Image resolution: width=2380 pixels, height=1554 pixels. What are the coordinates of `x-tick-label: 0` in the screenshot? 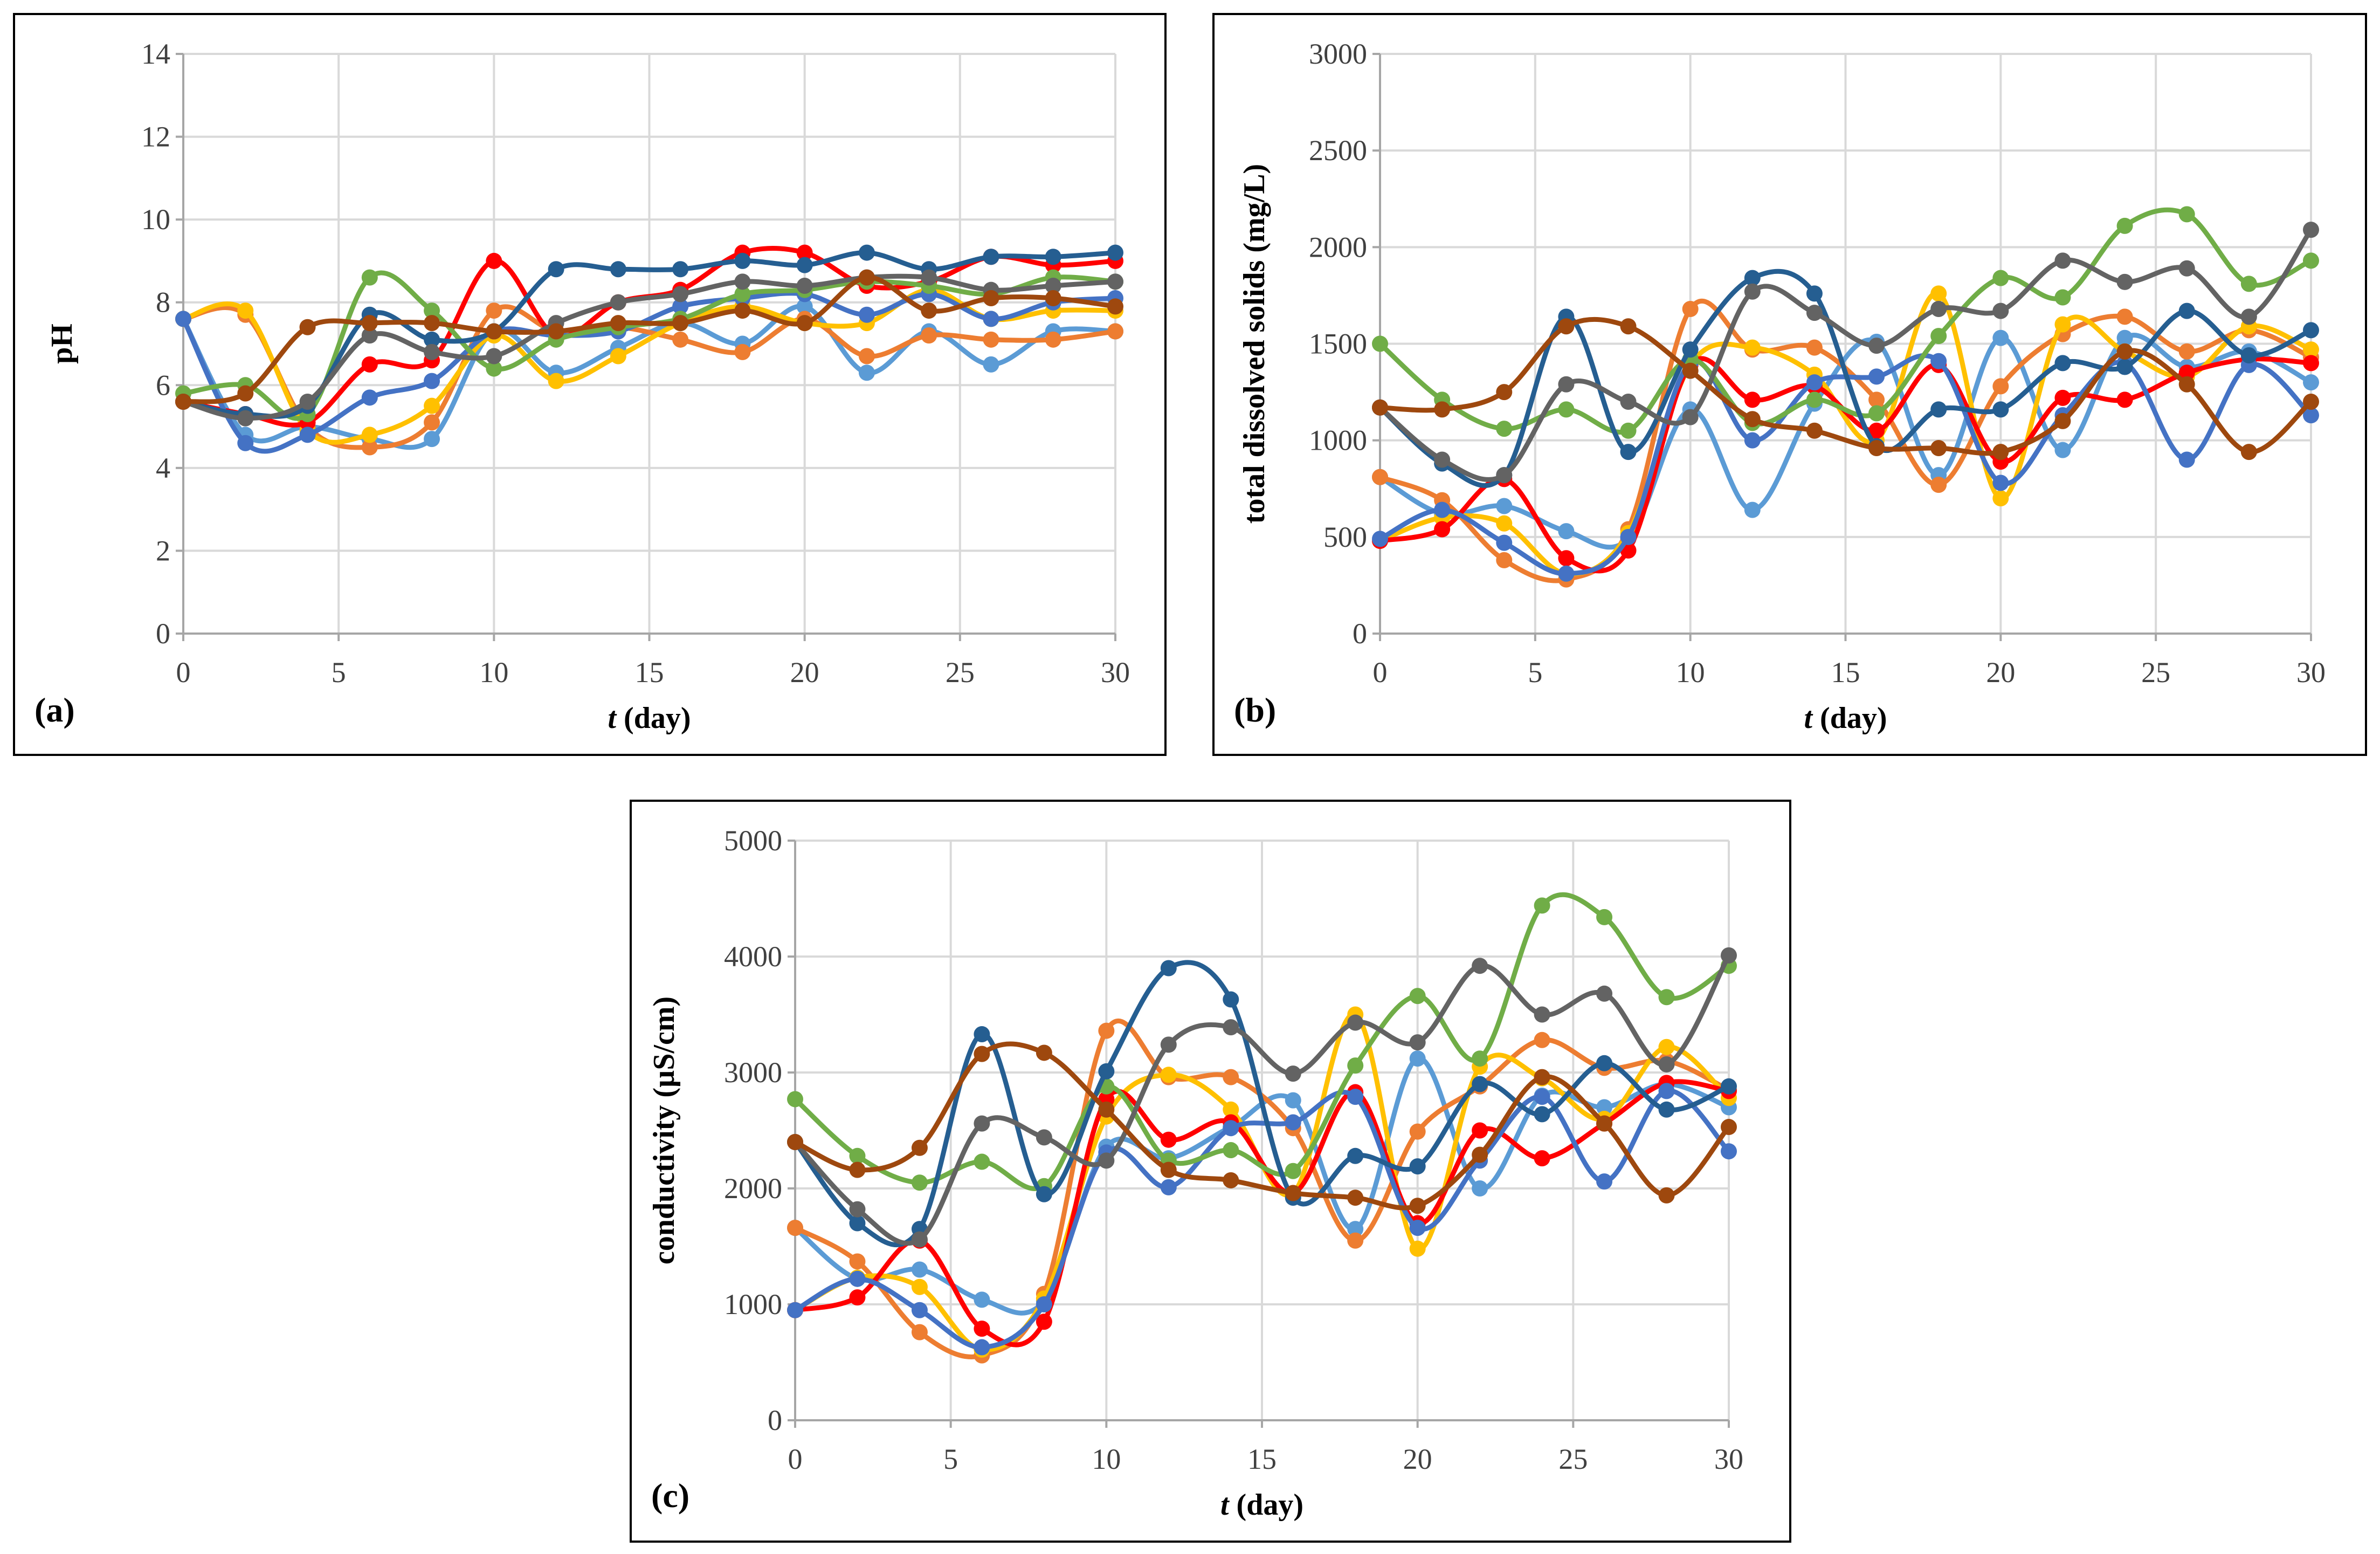 It's located at (1380, 672).